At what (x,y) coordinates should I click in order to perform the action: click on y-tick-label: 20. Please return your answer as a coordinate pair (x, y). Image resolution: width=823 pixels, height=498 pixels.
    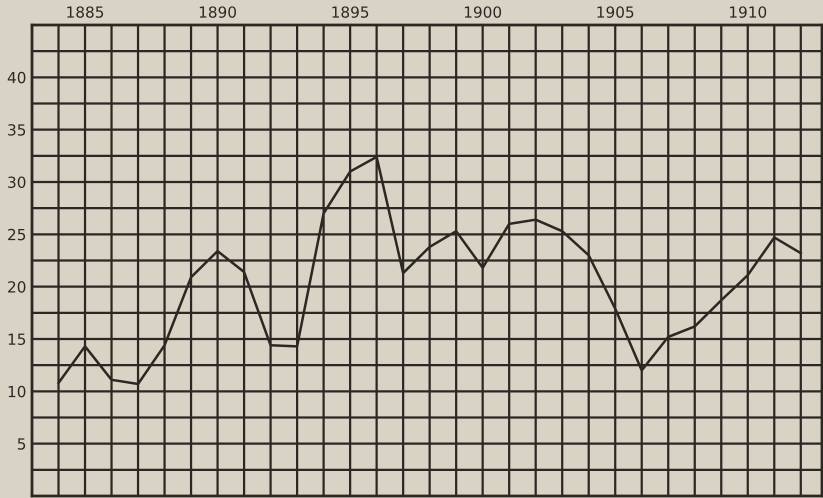
    Looking at the image, I should click on (17, 287).